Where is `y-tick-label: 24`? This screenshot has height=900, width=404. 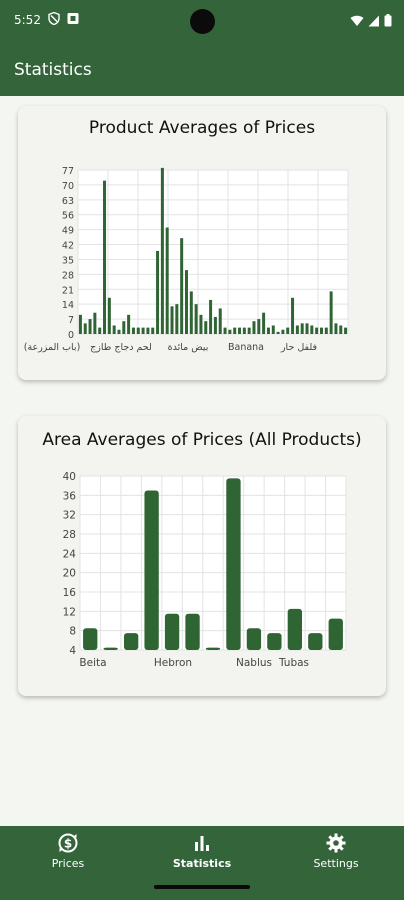
y-tick-label: 24 is located at coordinates (70, 554).